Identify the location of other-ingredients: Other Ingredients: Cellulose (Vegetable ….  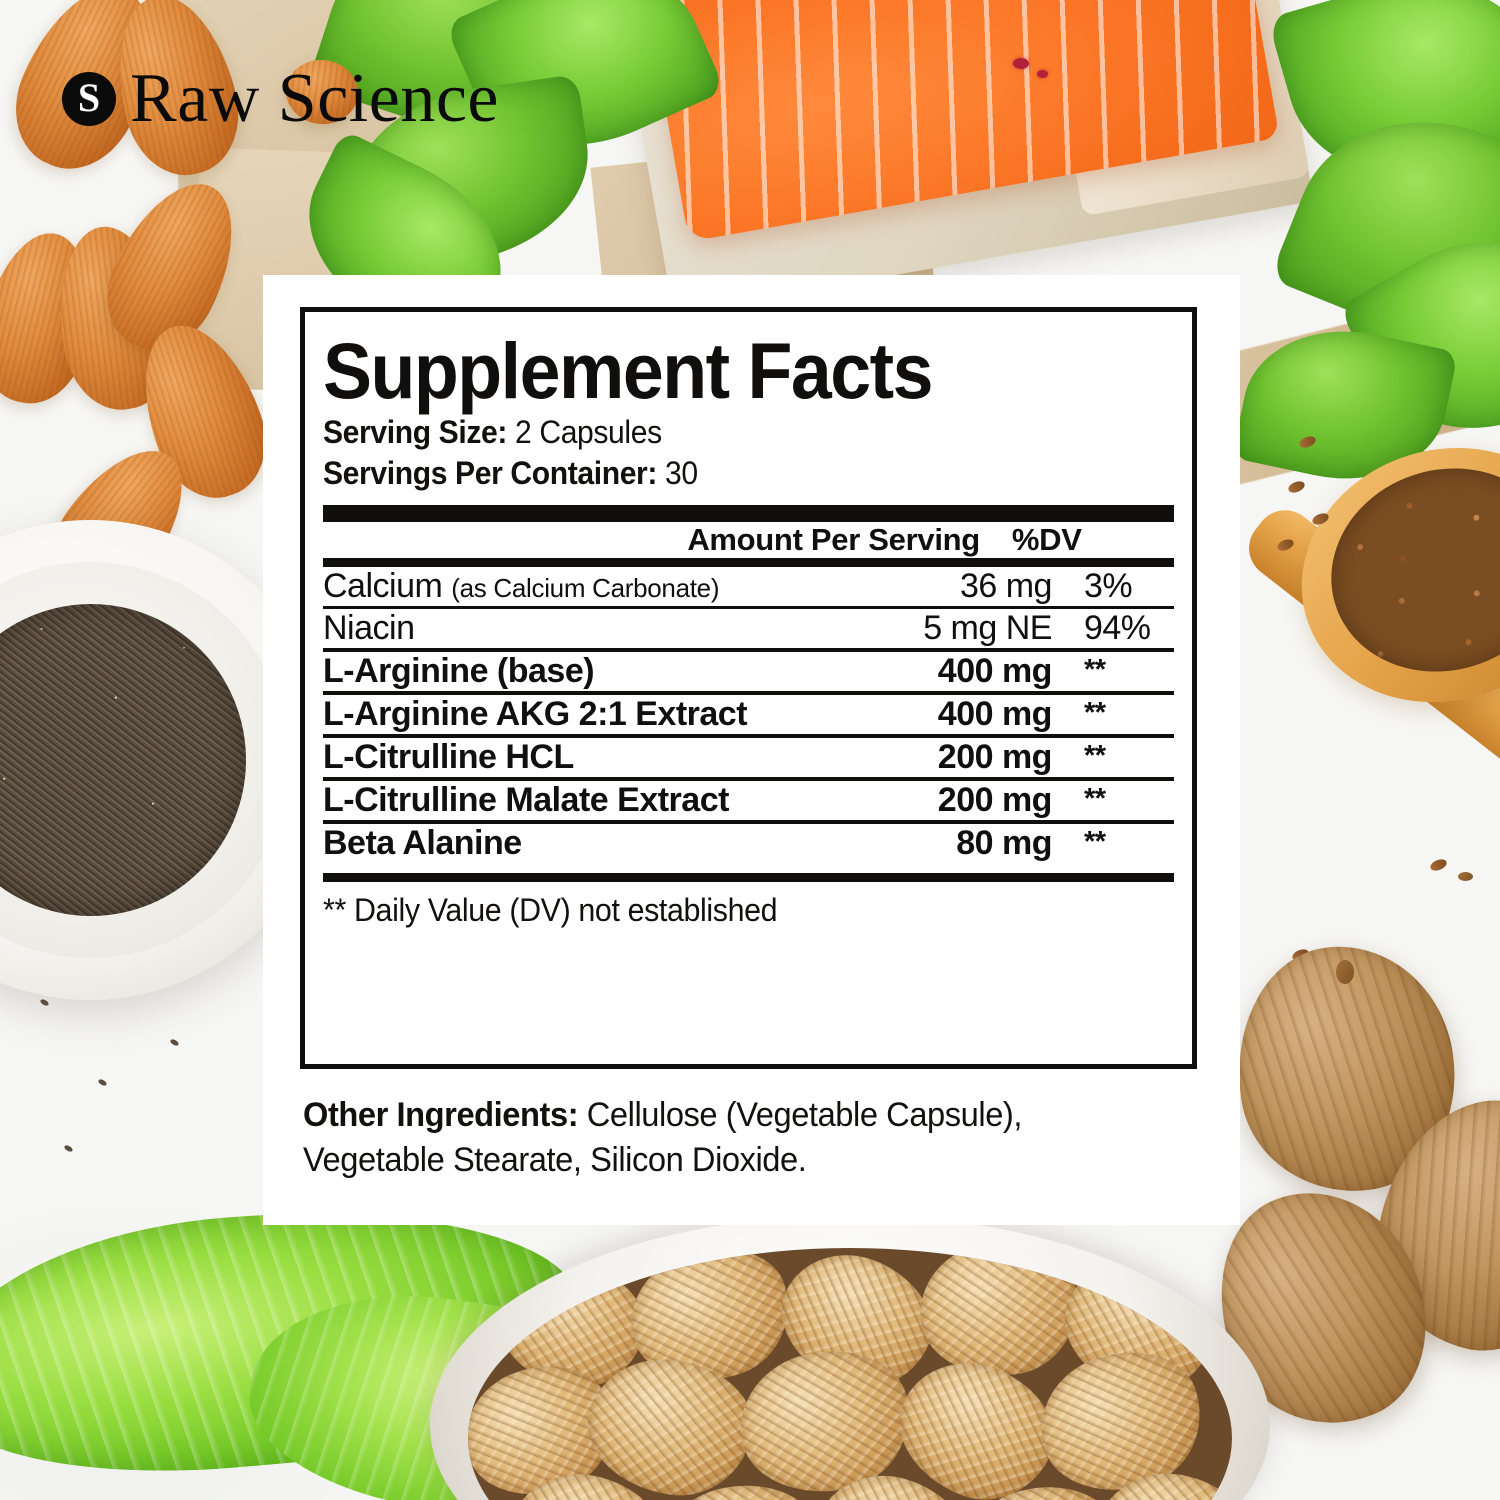
(735, 1138).